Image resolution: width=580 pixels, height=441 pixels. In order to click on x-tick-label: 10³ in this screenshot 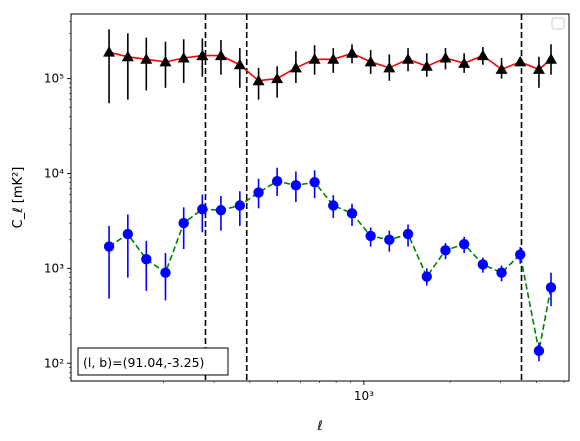, I will do `click(364, 396)`.